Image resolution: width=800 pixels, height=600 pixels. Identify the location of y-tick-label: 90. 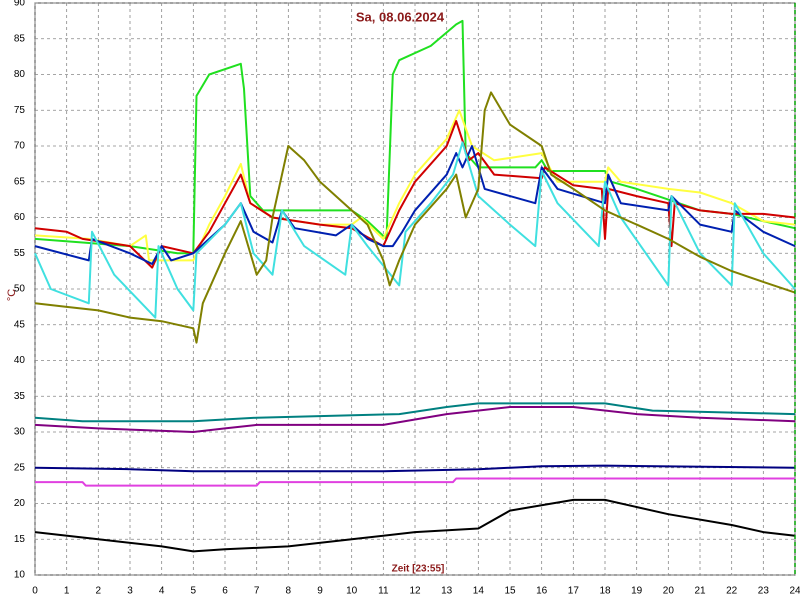
(20, 4).